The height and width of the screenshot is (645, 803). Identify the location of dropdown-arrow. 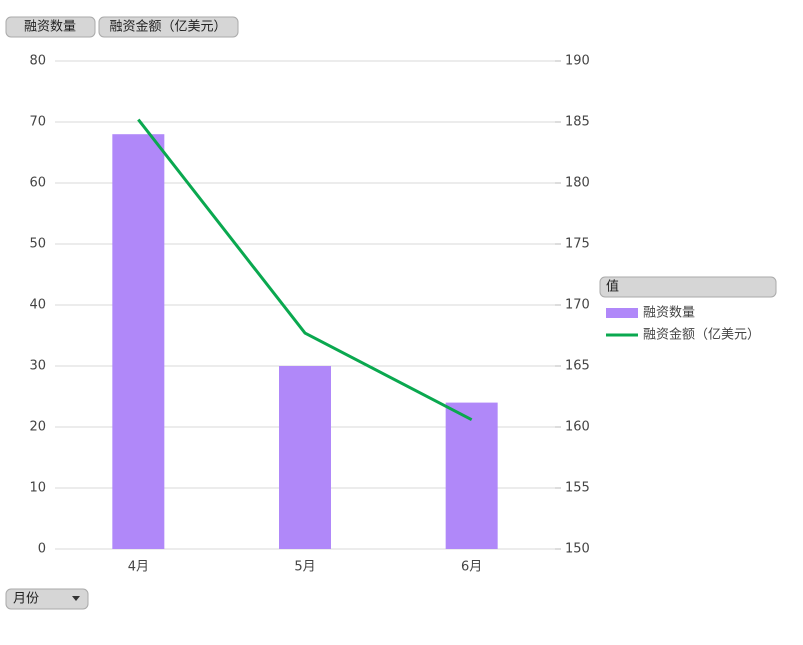
(76, 598).